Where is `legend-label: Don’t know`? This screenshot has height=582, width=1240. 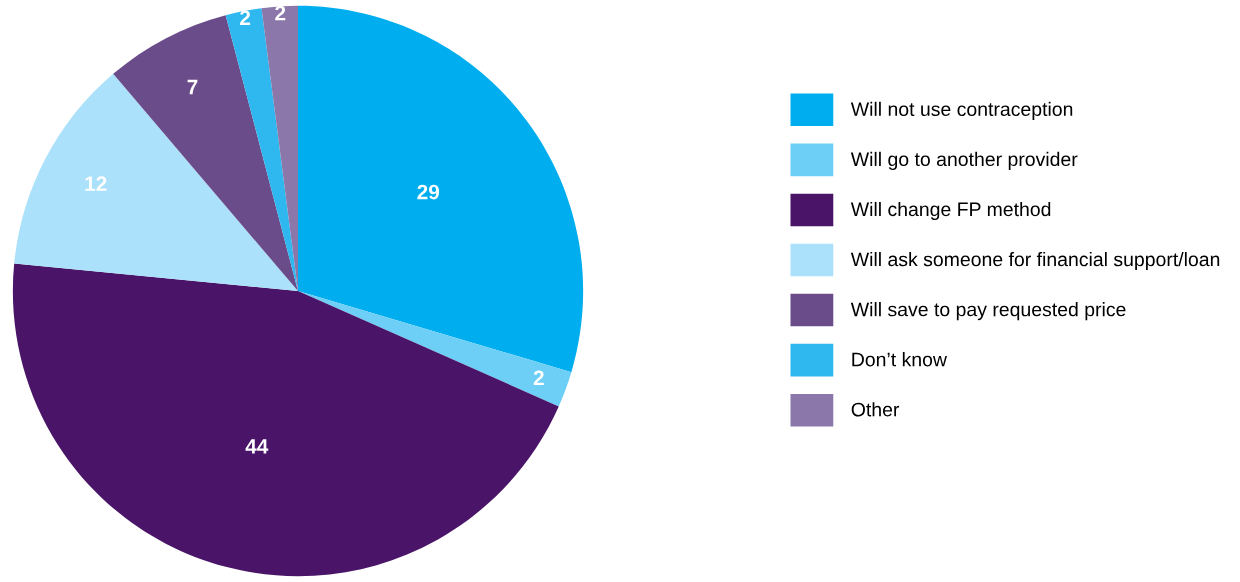 legend-label: Don’t know is located at coordinates (900, 359).